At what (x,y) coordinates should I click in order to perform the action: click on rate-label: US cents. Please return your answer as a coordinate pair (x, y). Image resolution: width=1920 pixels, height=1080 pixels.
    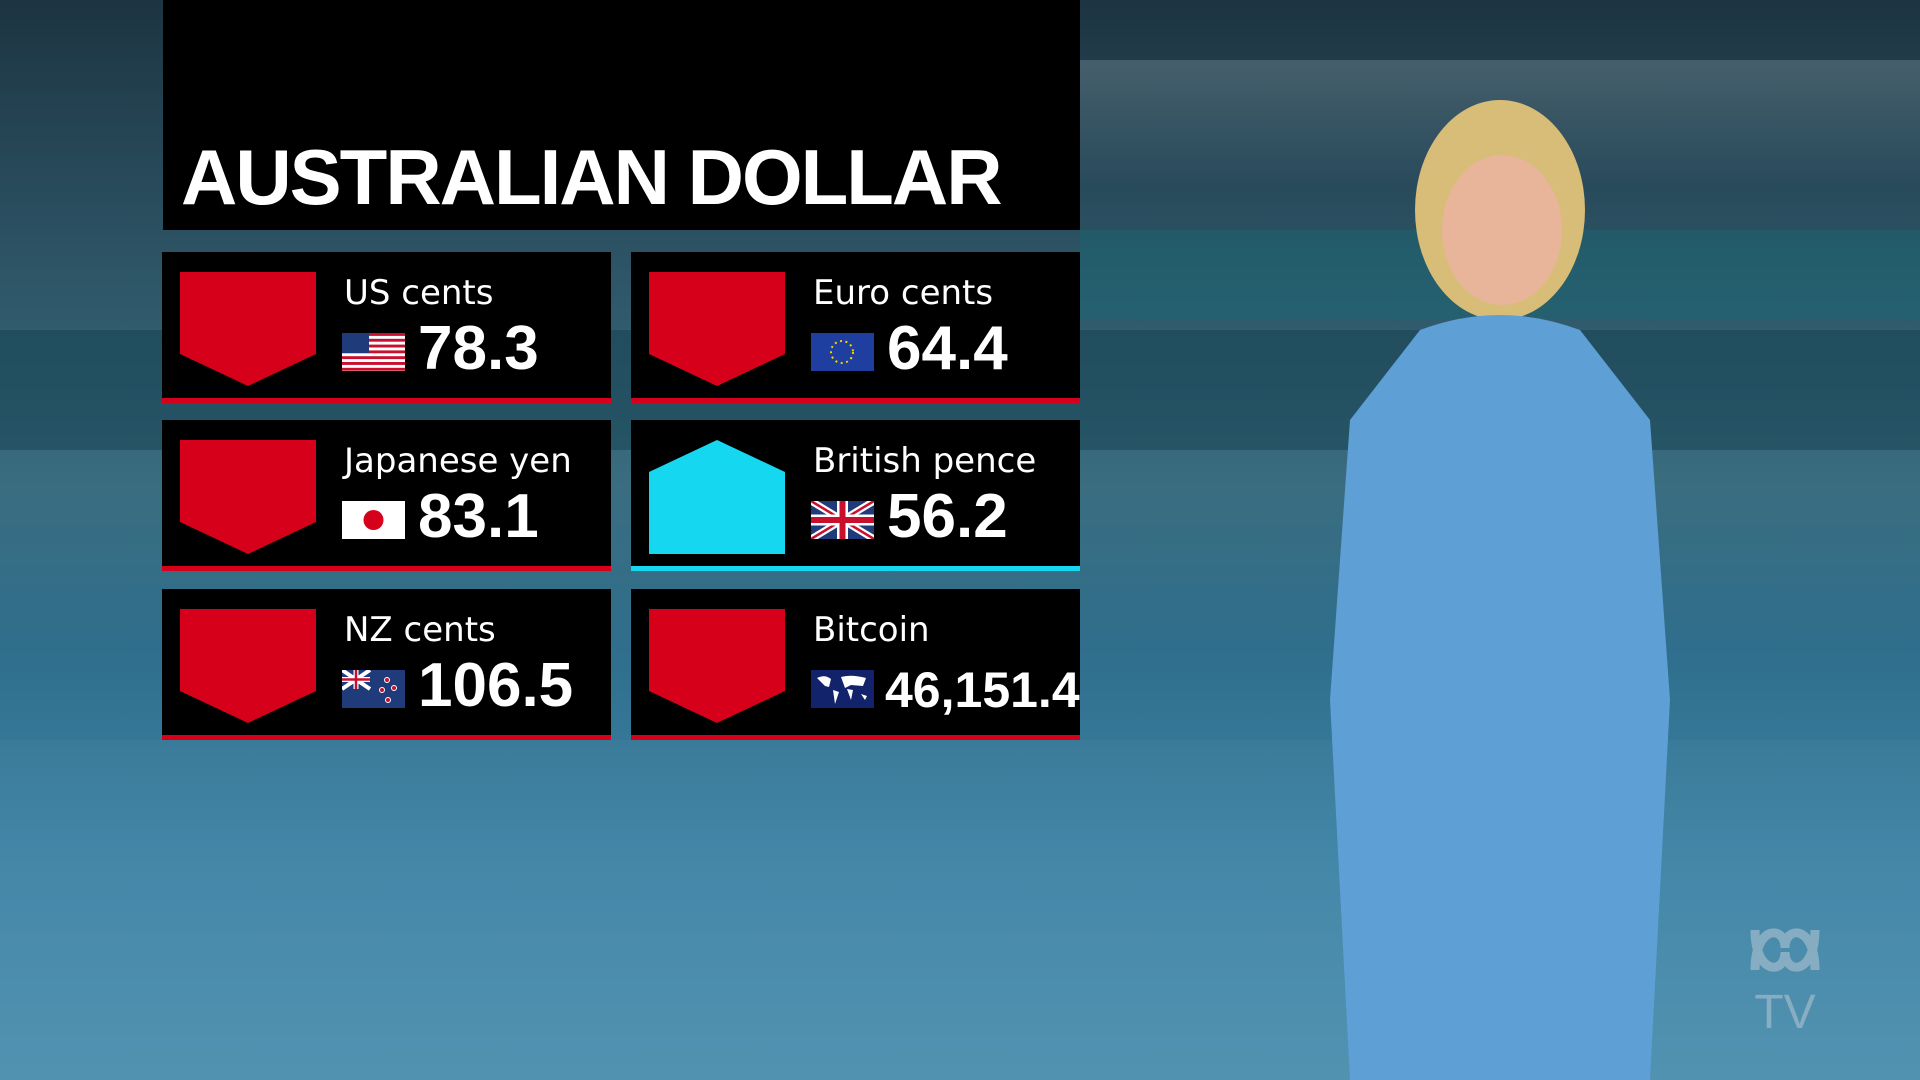
    Looking at the image, I should click on (419, 293).